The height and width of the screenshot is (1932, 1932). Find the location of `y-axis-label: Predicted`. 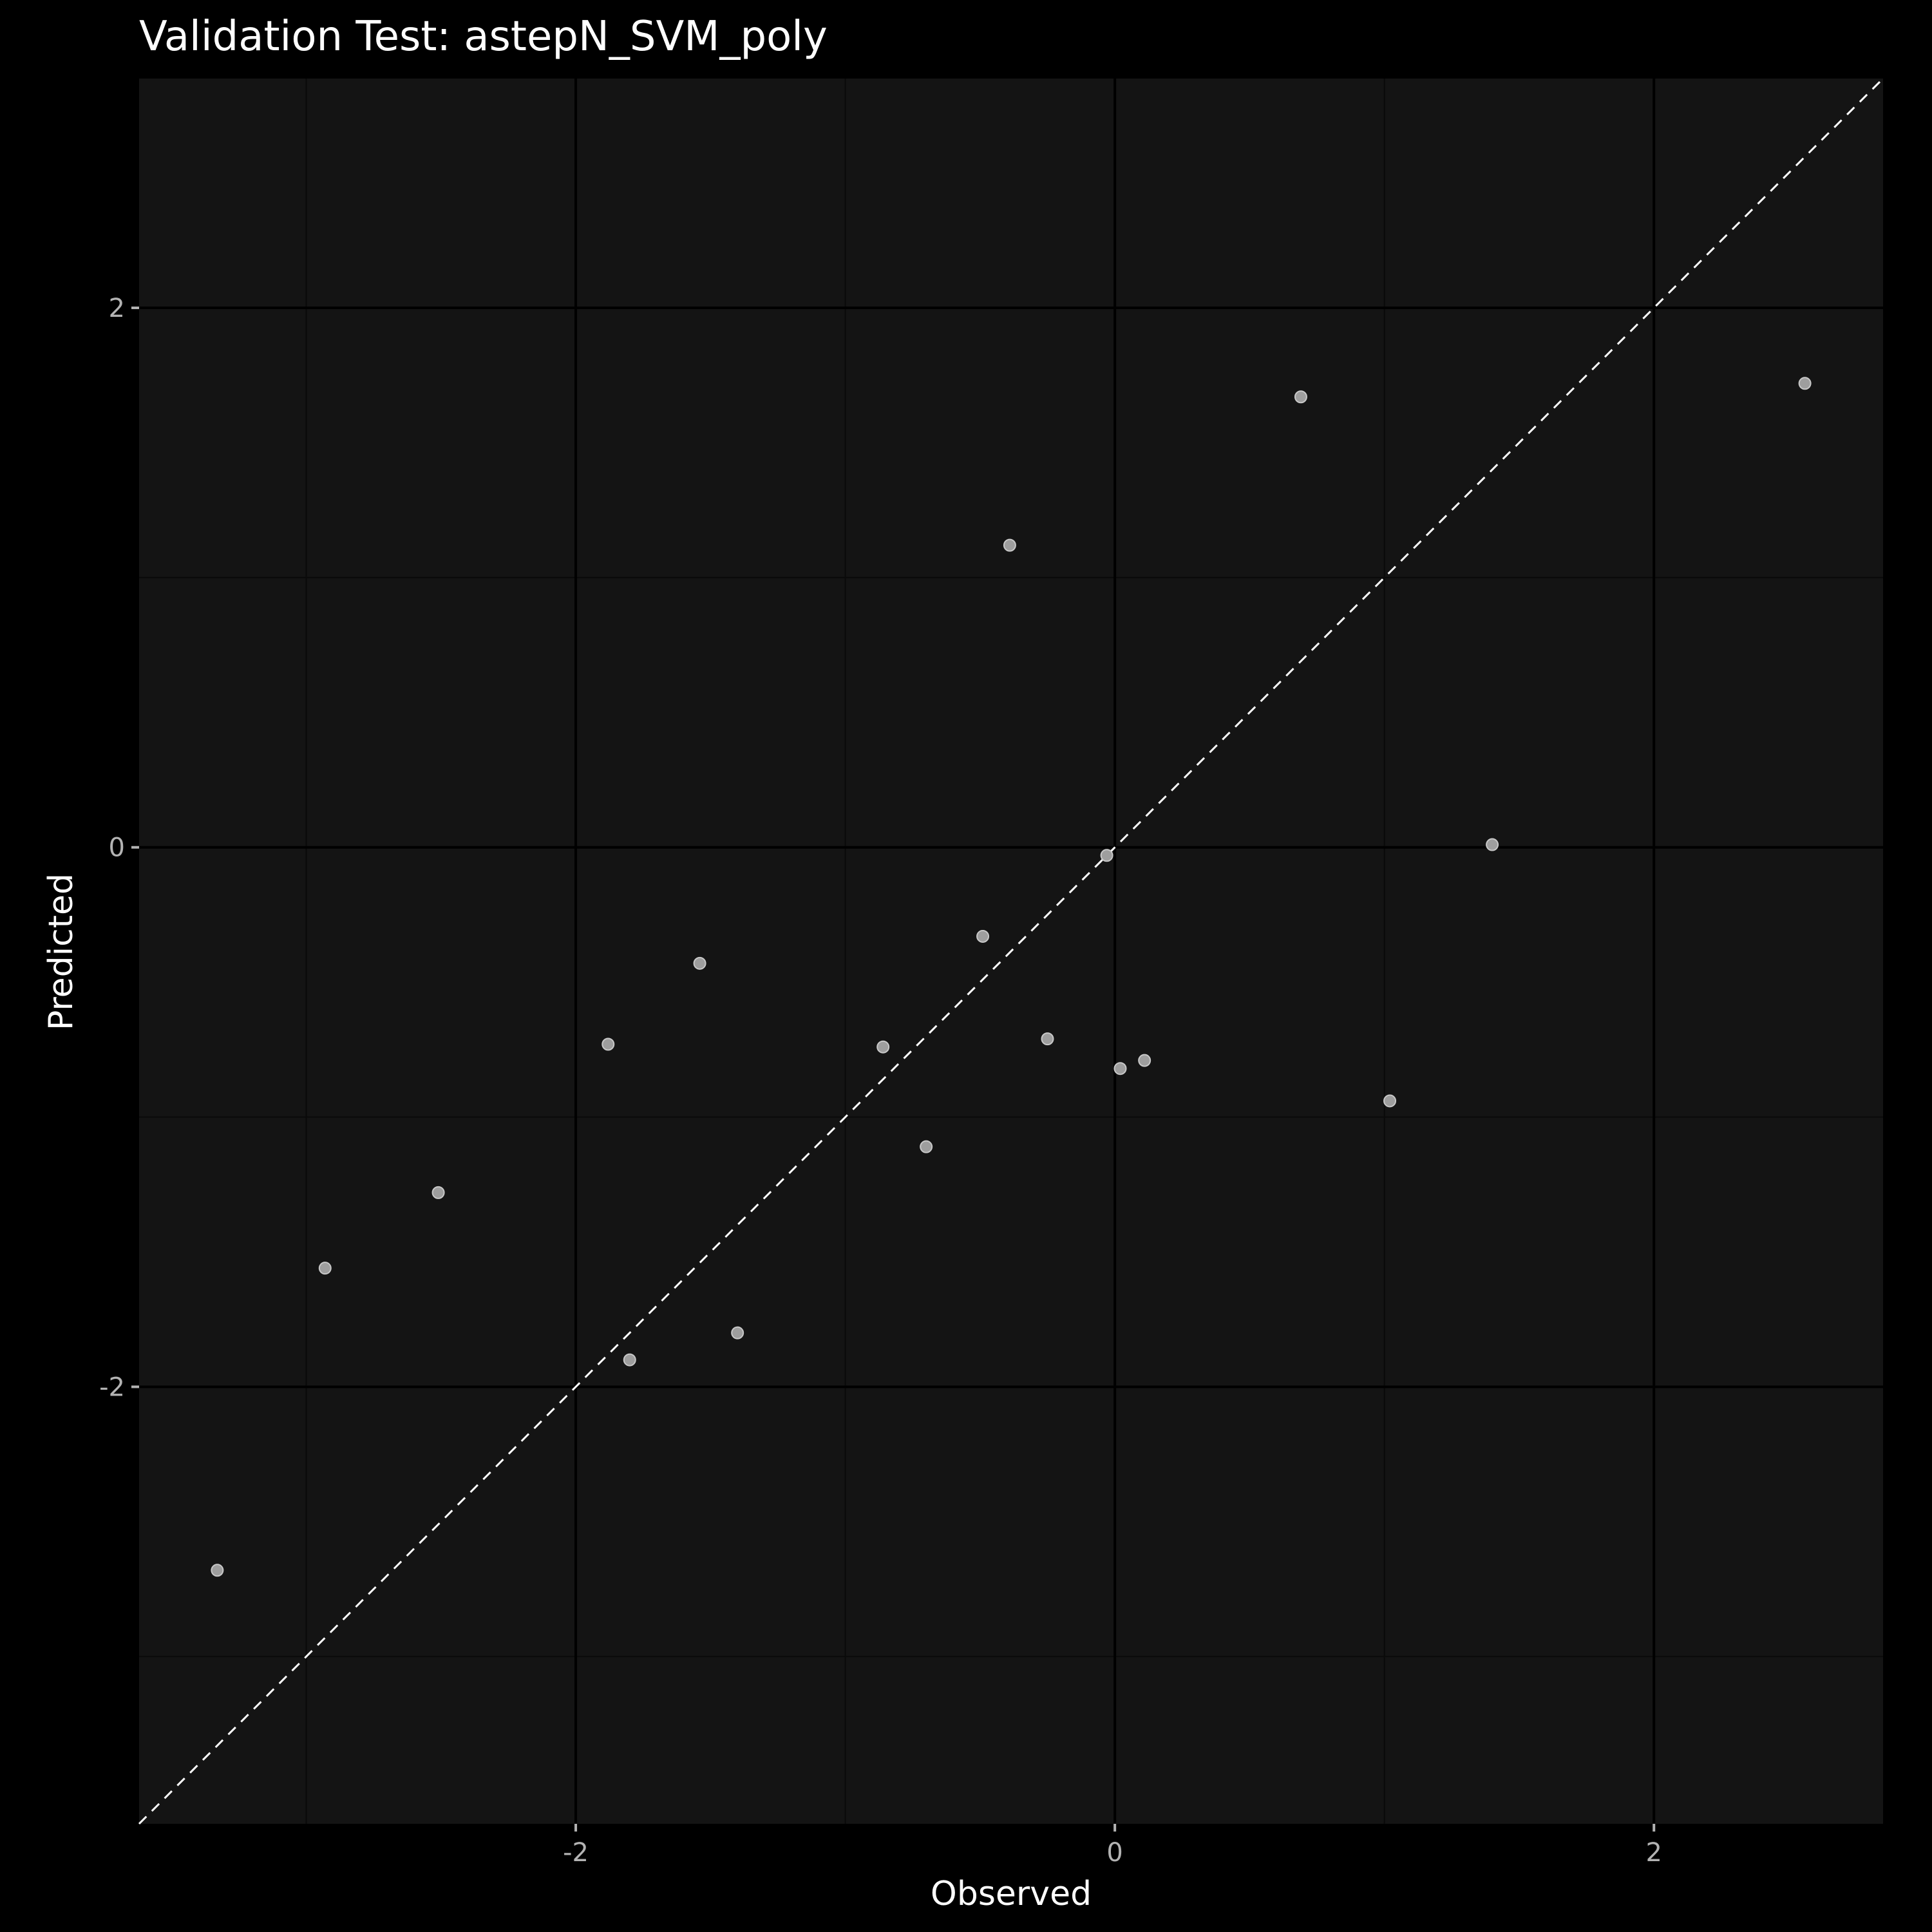

y-axis-label: Predicted is located at coordinates (61, 951).